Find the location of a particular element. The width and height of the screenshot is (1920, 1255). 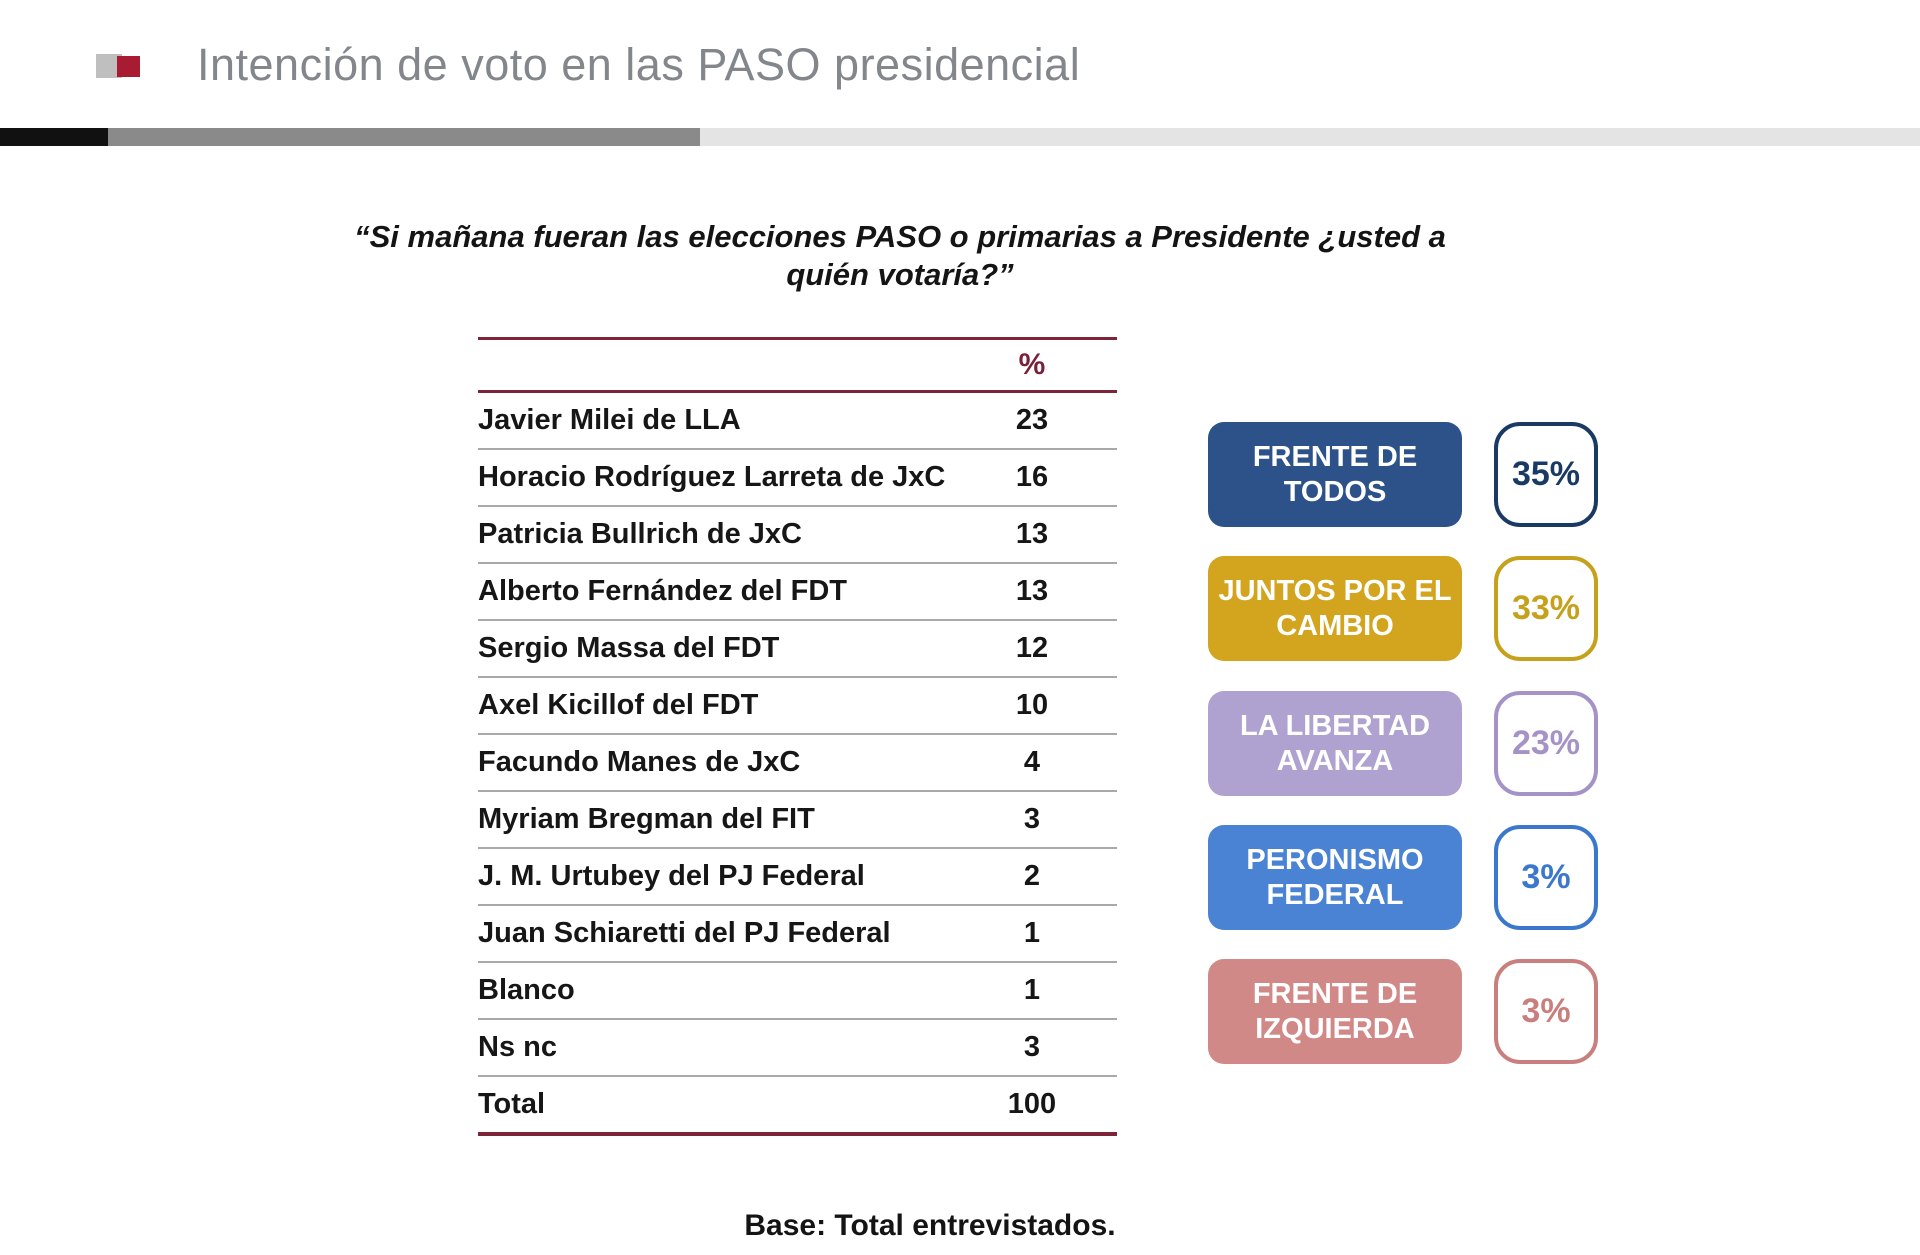

table-row: Facundo Manes de JxC 4 is located at coordinates (797, 763).